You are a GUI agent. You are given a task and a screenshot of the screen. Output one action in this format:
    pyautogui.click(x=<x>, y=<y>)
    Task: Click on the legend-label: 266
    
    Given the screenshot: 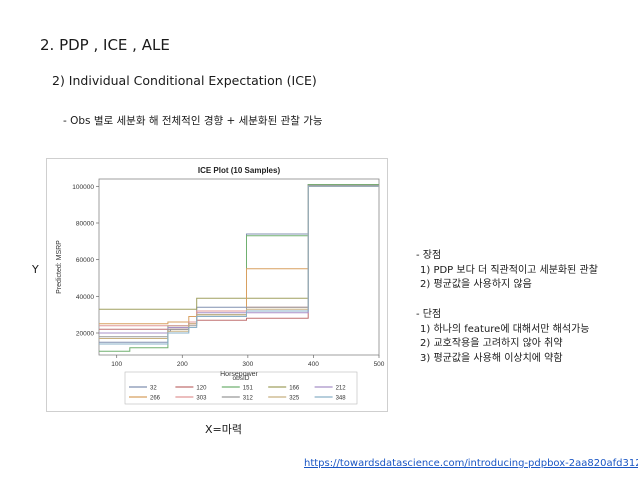 What is the action you would take?
    pyautogui.click(x=155, y=399)
    